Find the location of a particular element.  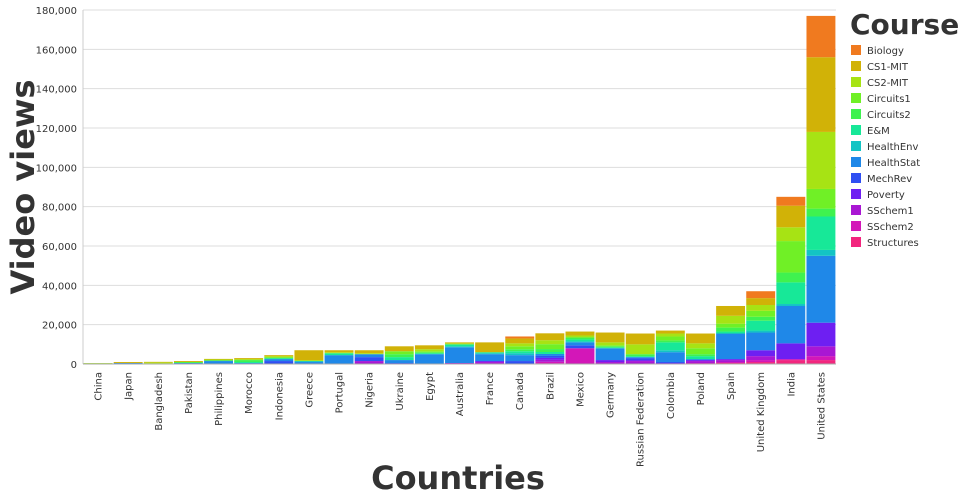

x-tick-label: China is located at coordinates (99, 386).